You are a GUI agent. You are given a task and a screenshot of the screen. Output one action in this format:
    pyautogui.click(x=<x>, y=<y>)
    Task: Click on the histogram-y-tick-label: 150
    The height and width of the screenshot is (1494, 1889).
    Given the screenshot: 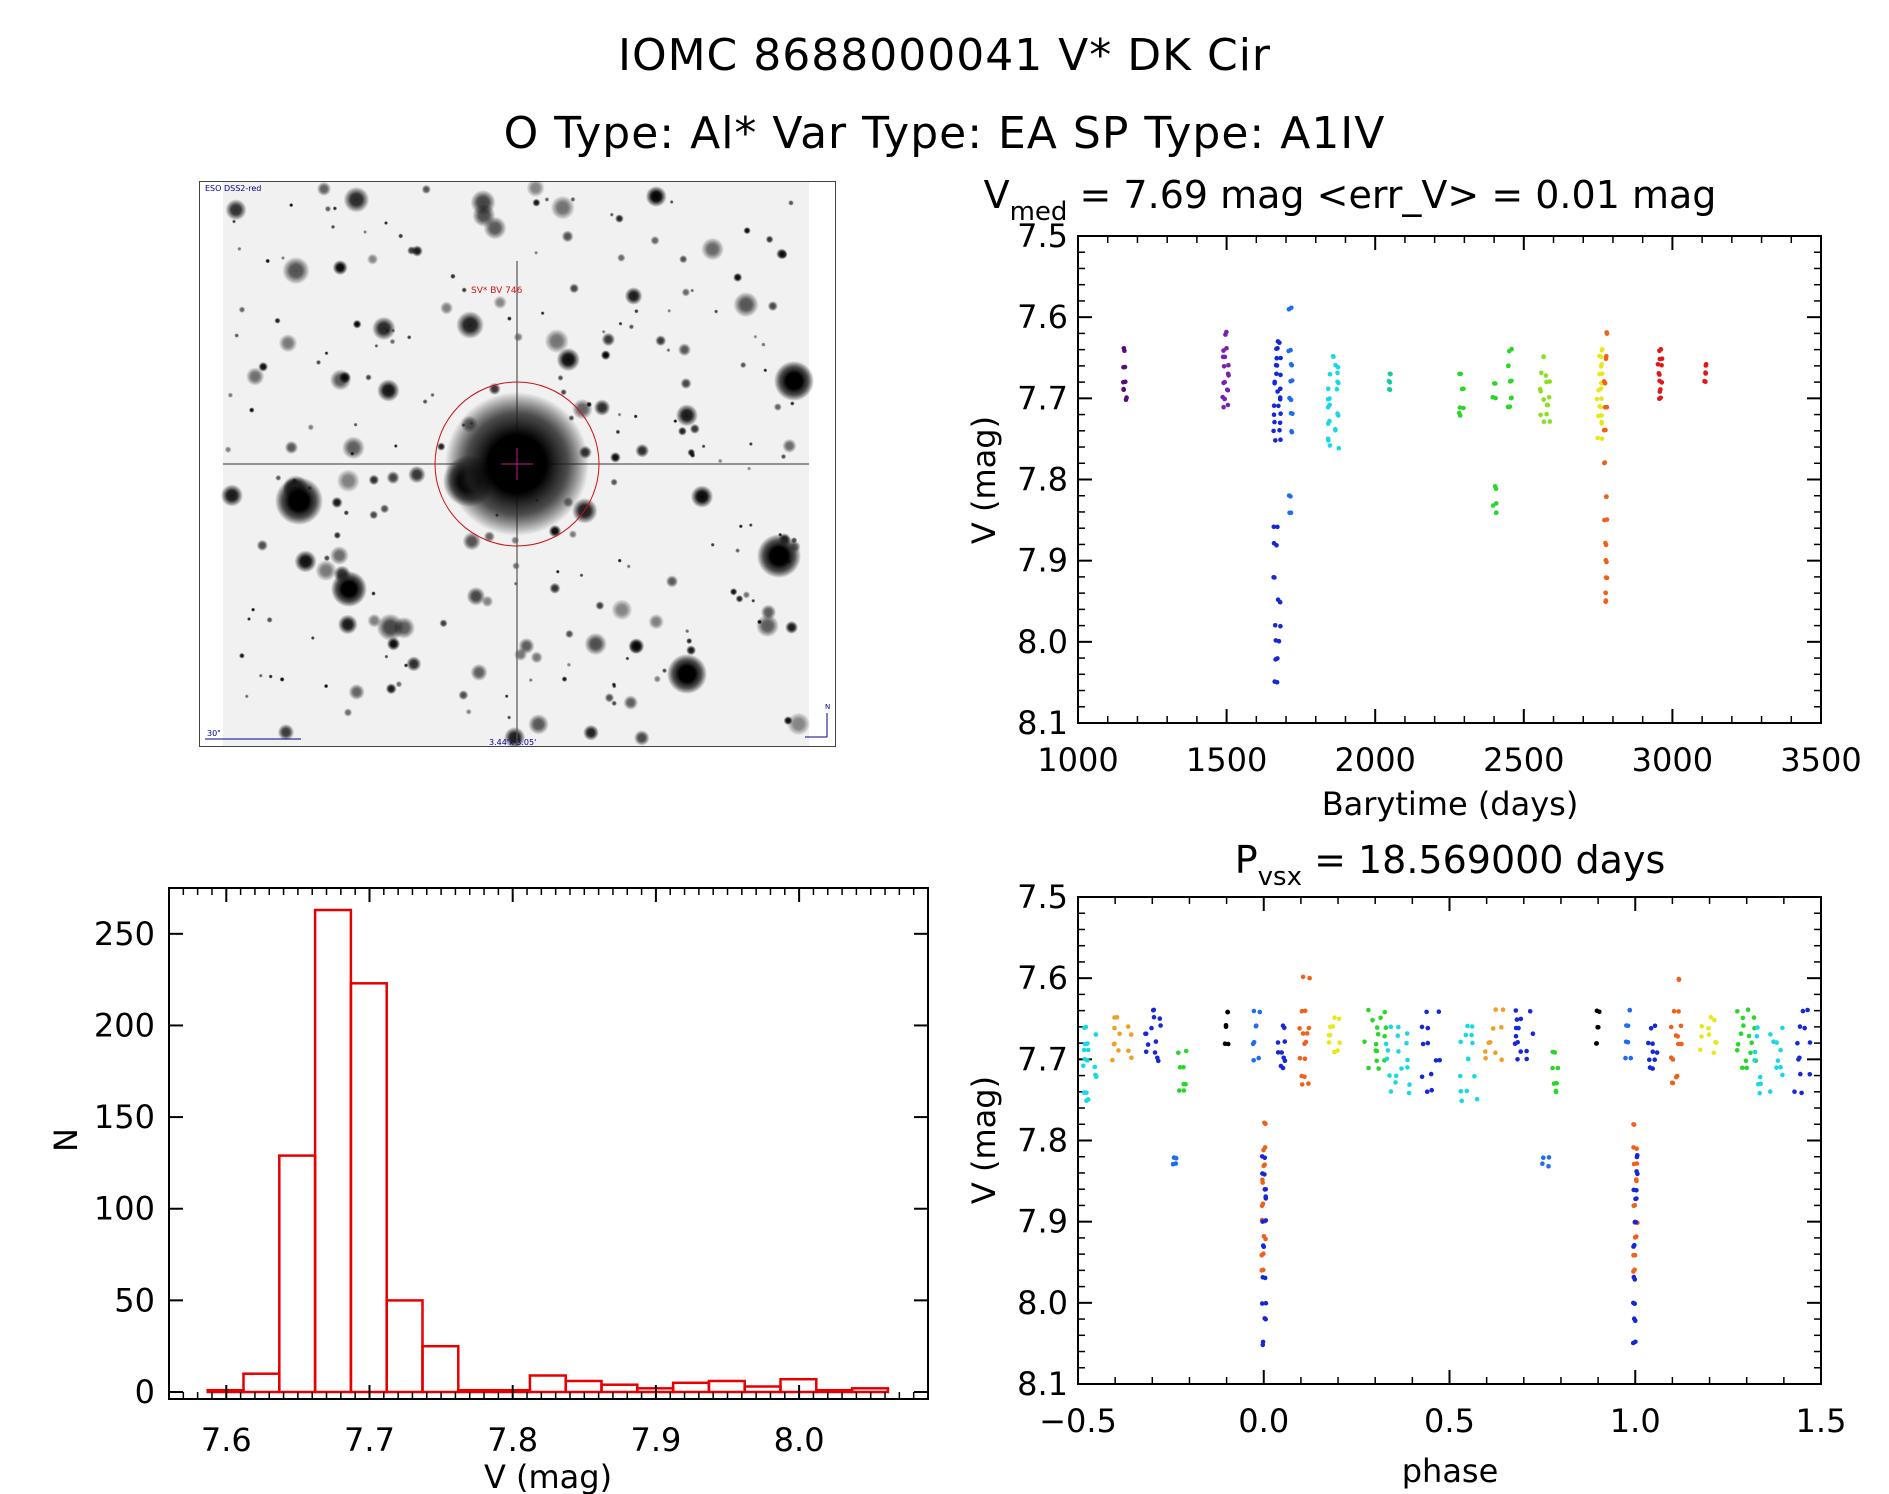 What is the action you would take?
    pyautogui.click(x=124, y=1117)
    